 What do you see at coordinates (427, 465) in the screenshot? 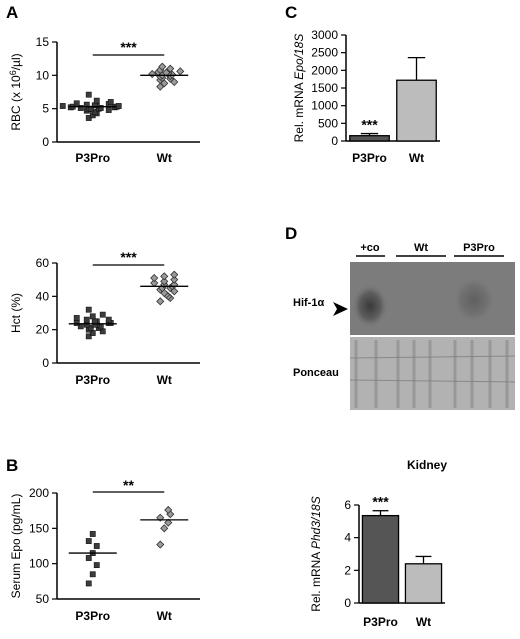
I see `chart-title: Kidney` at bounding box center [427, 465].